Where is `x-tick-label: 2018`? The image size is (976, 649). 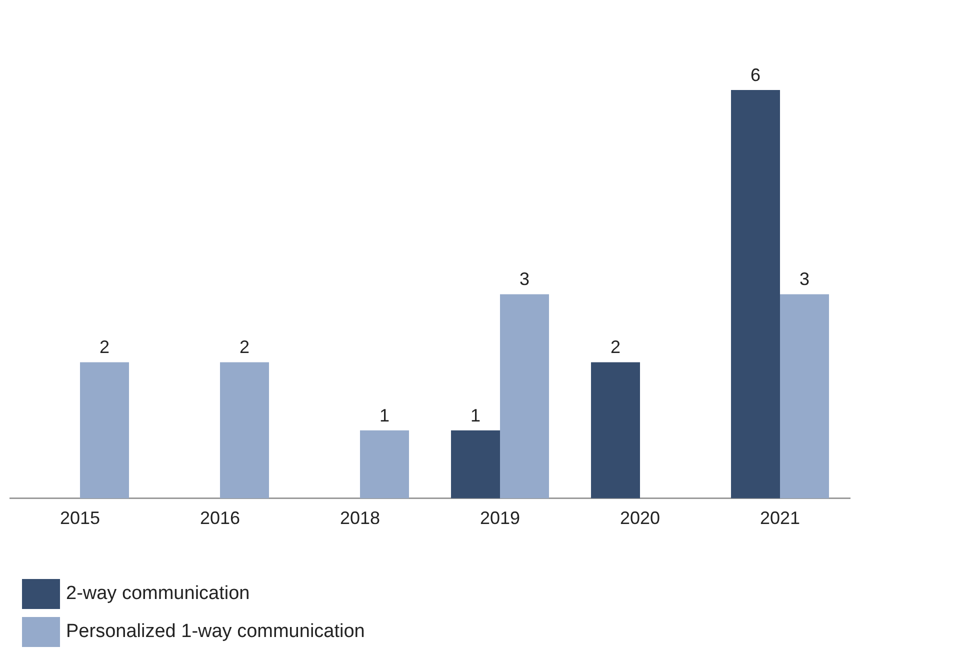 x-tick-label: 2018 is located at coordinates (360, 518).